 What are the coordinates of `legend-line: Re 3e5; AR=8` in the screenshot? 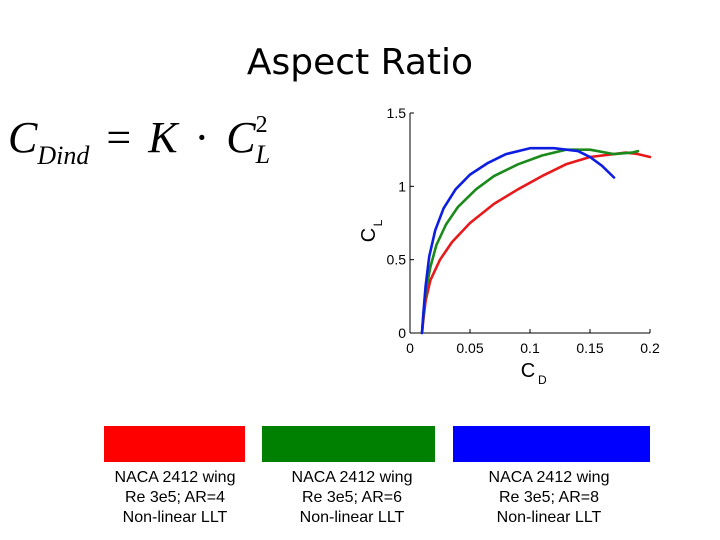 It's located at (549, 497).